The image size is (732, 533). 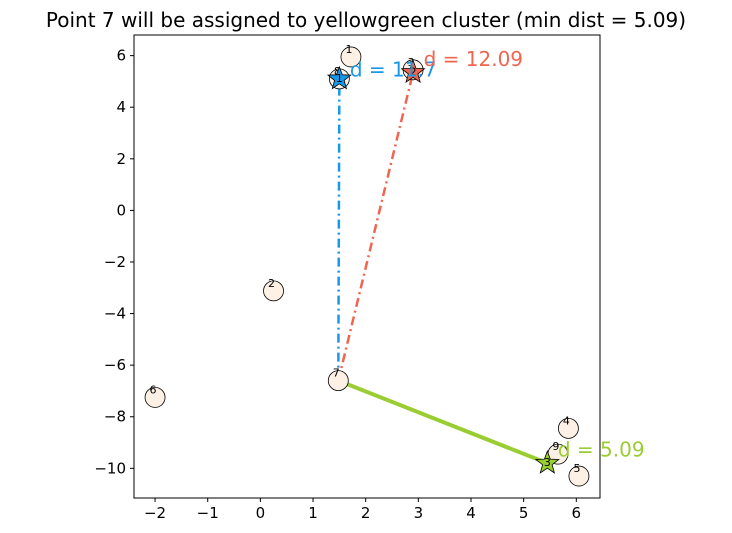 What do you see at coordinates (208, 513) in the screenshot?
I see `x-tick-label: −1` at bounding box center [208, 513].